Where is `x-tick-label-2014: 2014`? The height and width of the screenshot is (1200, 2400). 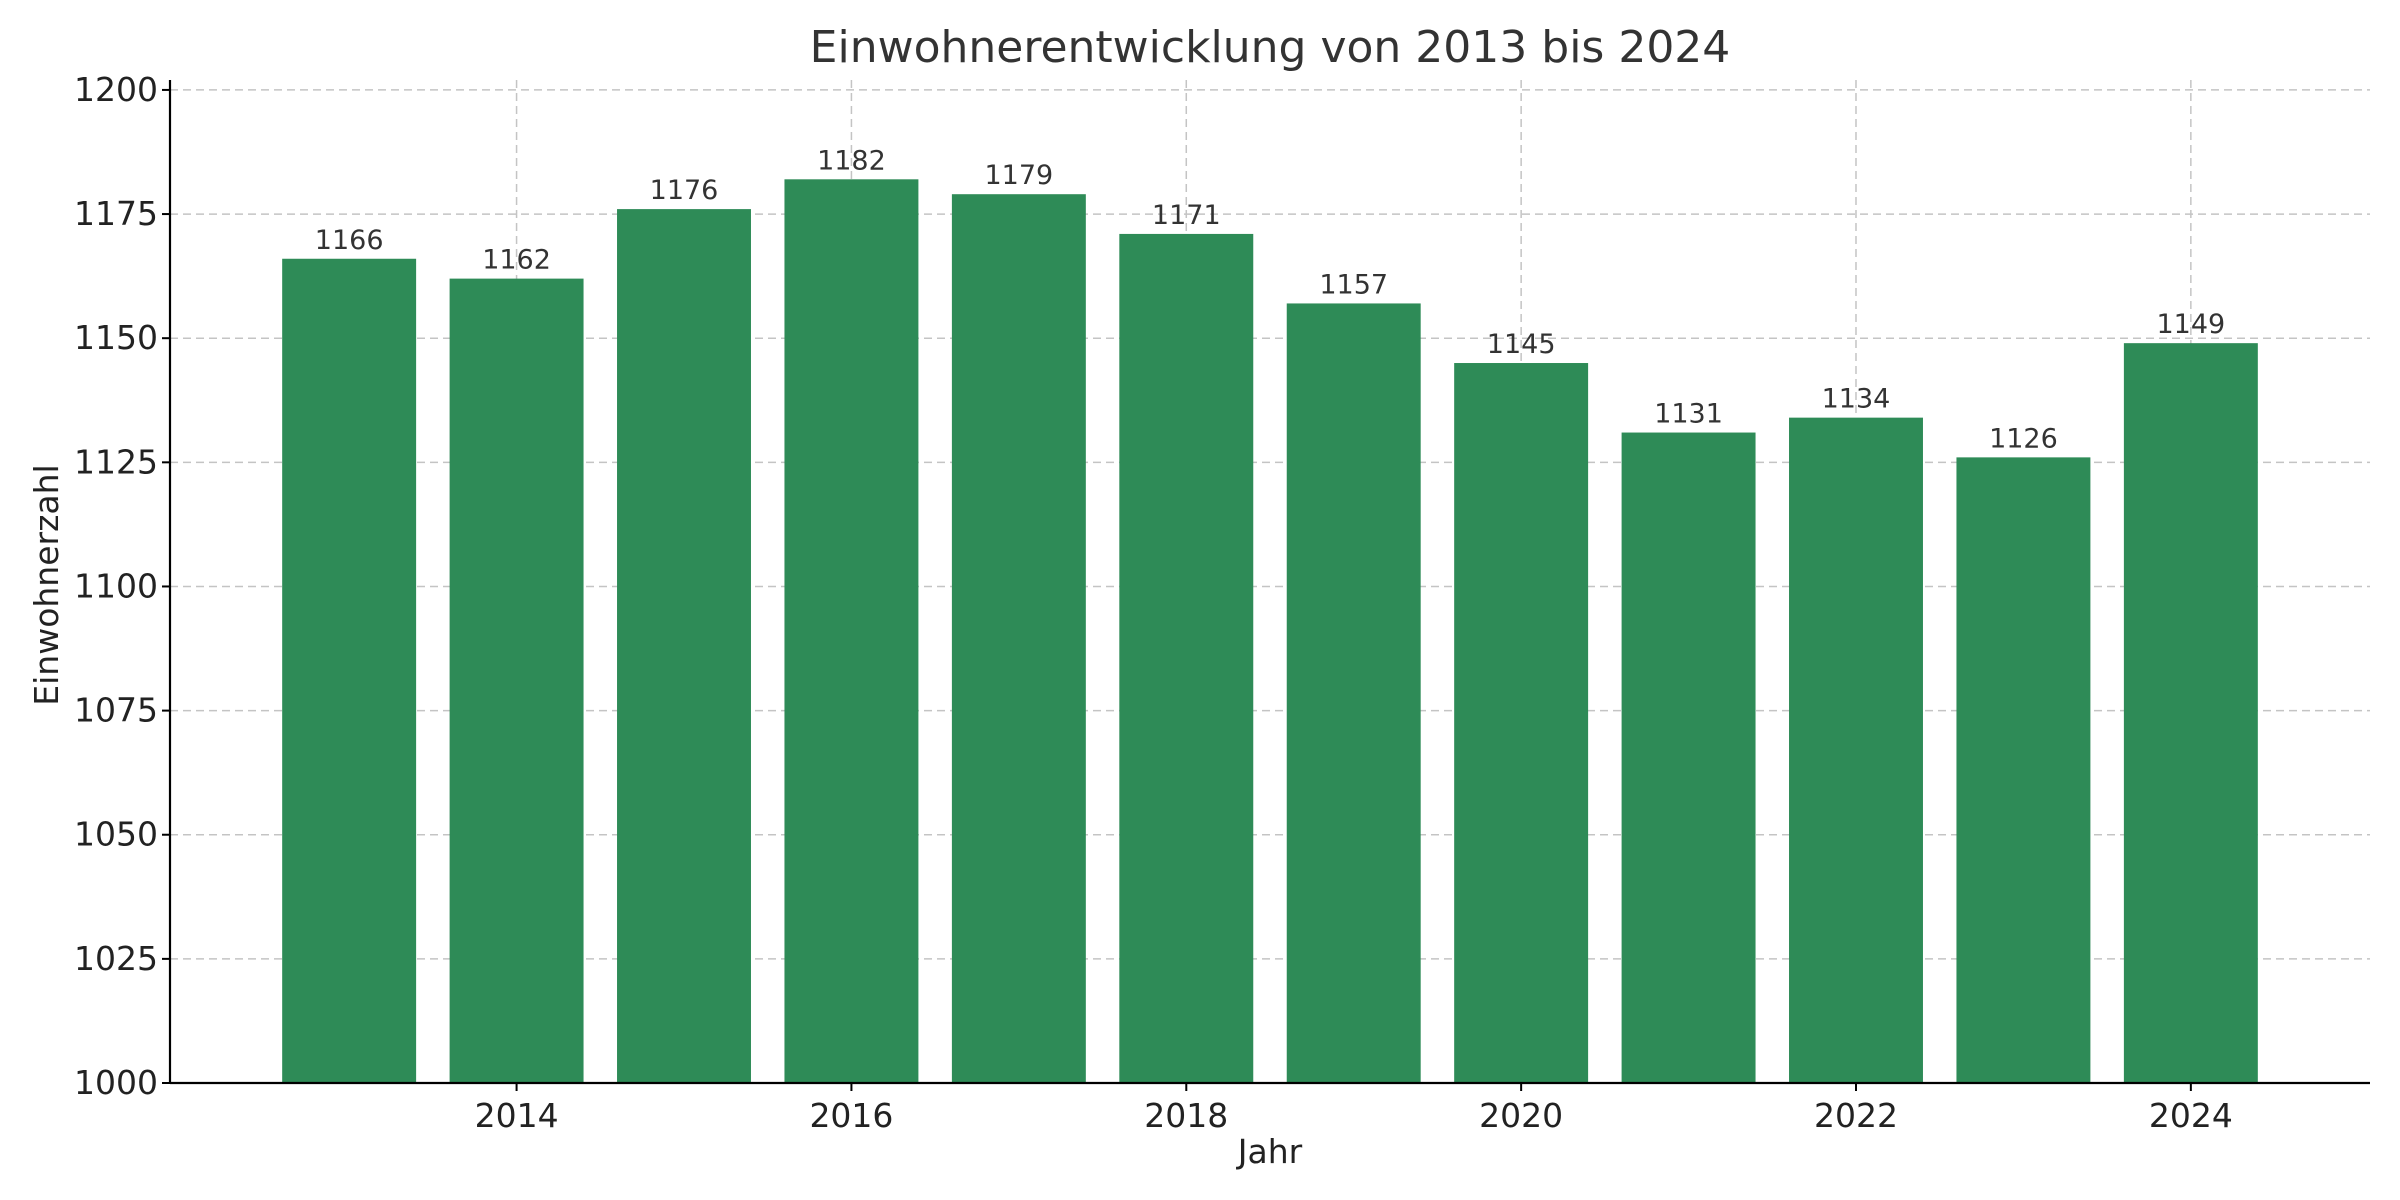
x-tick-label-2014: 2014 is located at coordinates (517, 1115).